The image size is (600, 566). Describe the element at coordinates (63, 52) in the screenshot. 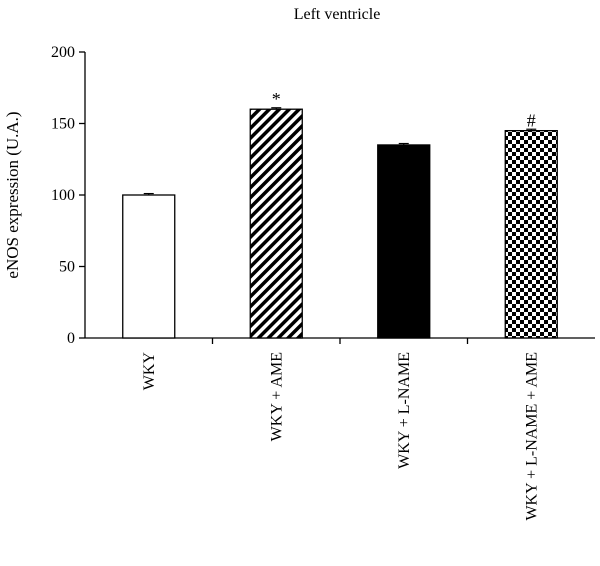

I see `y-tick-label-200: 200` at that location.